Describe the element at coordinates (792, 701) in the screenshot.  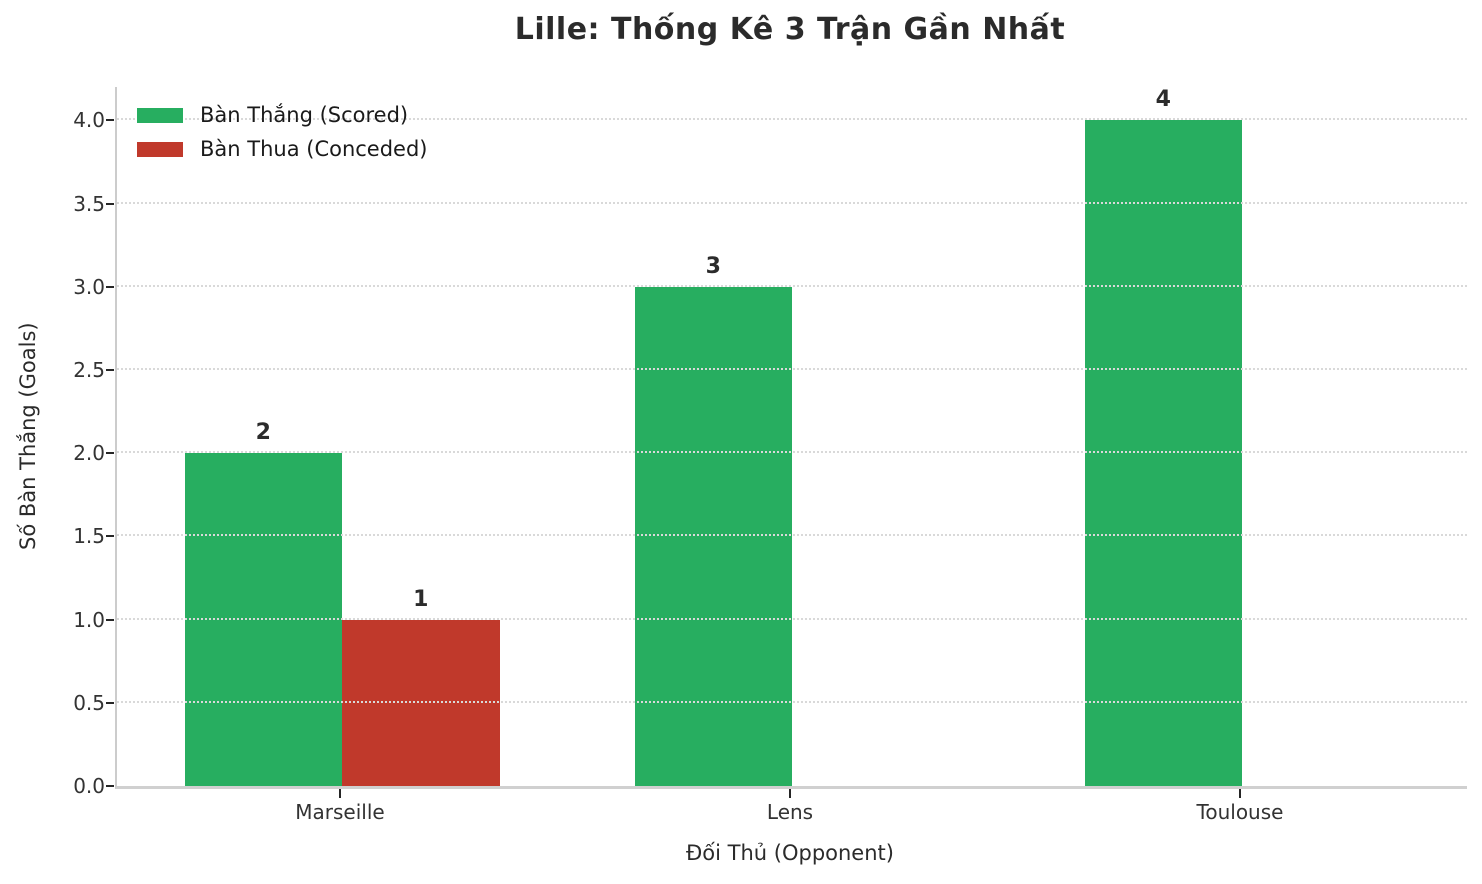
I see `gridline-y-0.5` at that location.